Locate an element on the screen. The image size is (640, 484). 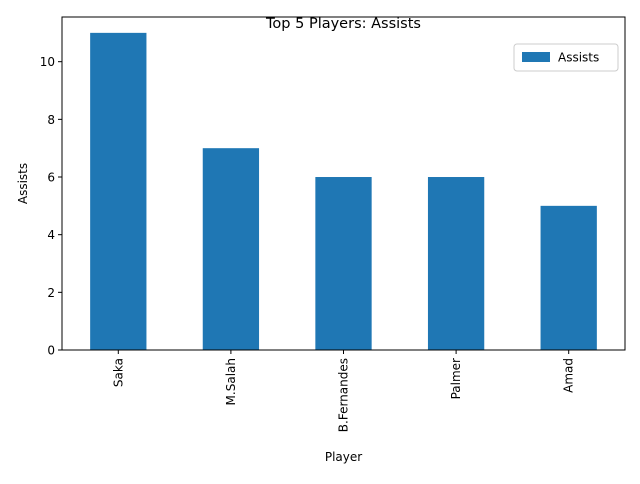
y-tick-label: 6 is located at coordinates (51, 178).